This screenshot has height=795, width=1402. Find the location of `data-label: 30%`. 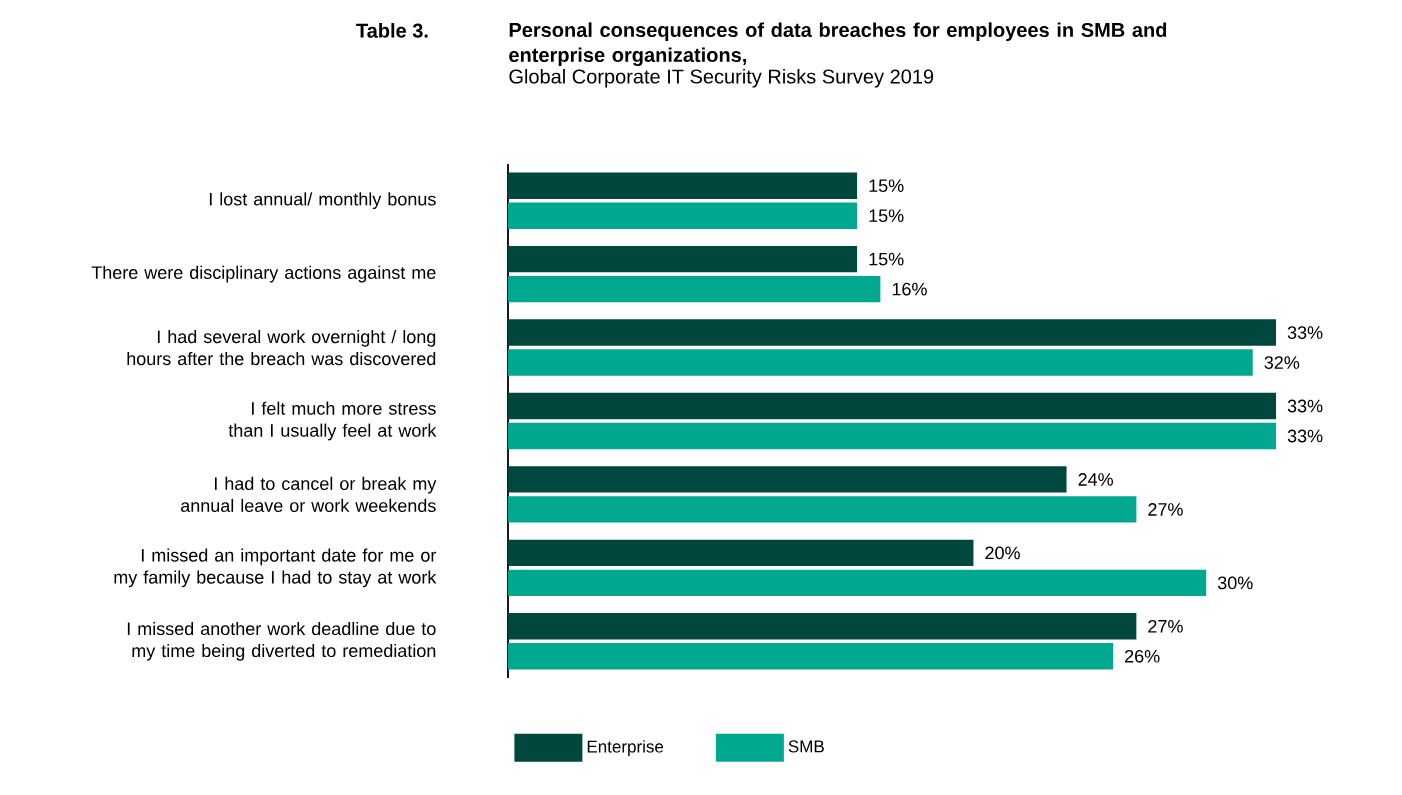

data-label: 30% is located at coordinates (1235, 583).